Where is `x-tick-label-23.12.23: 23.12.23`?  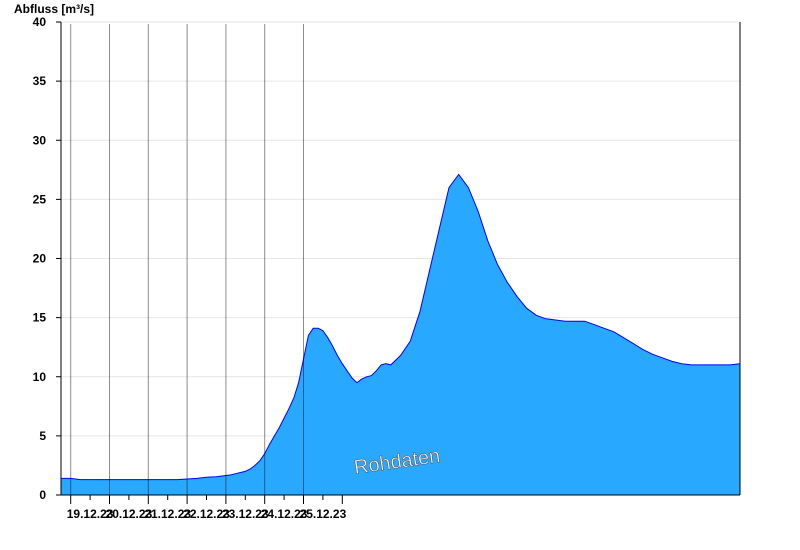 x-tick-label-23.12.23: 23.12.23 is located at coordinates (245, 514).